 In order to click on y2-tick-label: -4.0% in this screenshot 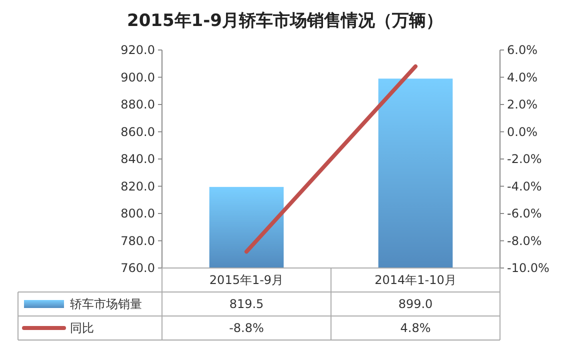, I will do `click(524, 186)`.